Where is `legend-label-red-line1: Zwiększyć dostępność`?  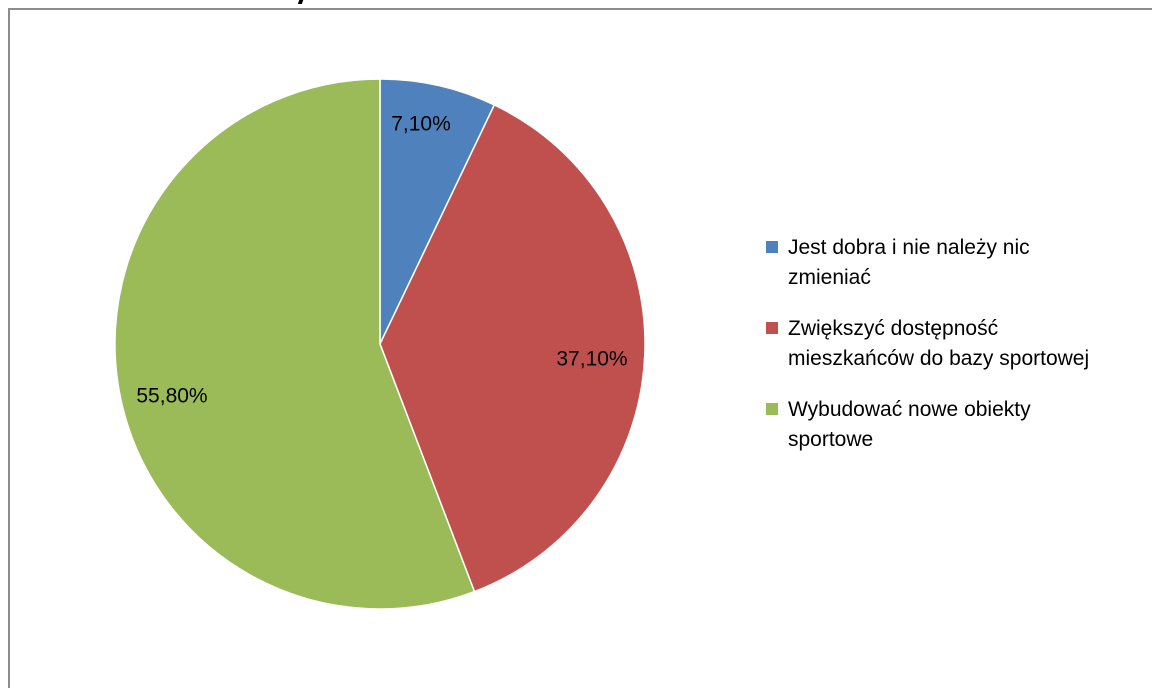 legend-label-red-line1: Zwiększyć dostępność is located at coordinates (893, 328).